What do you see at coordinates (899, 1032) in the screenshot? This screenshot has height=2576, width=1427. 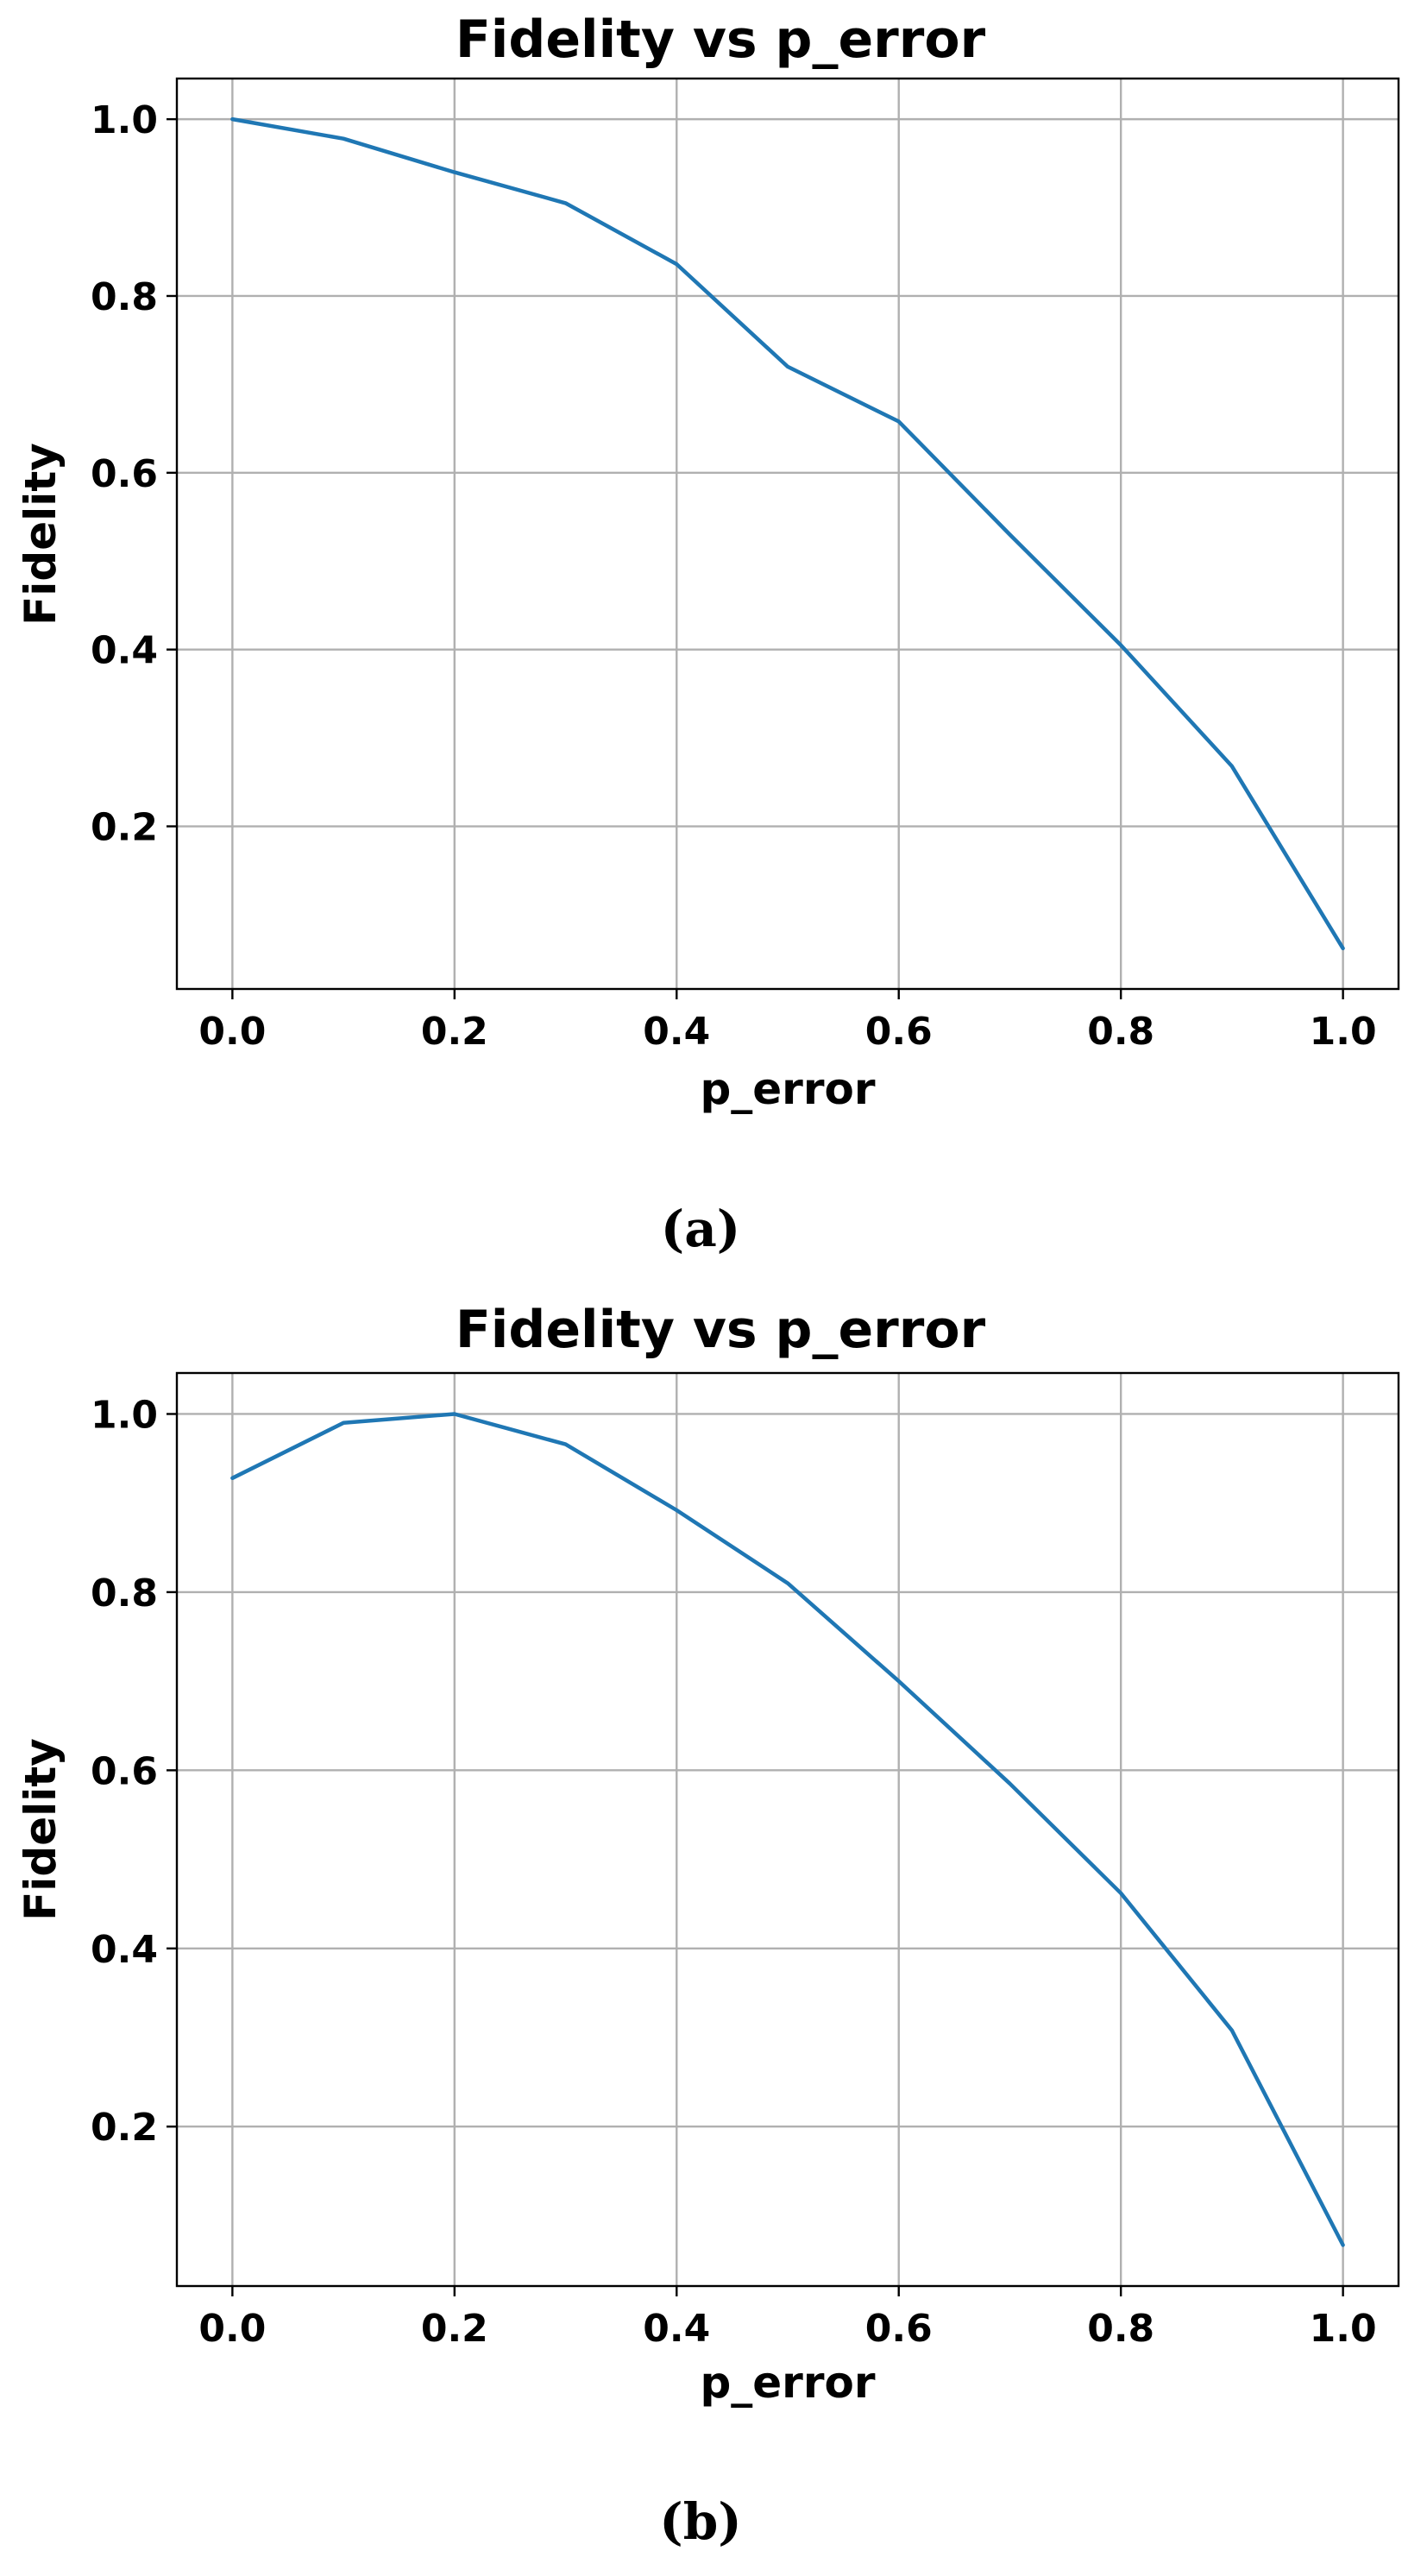 I see `chart-a-x-tick-label: 0.6` at bounding box center [899, 1032].